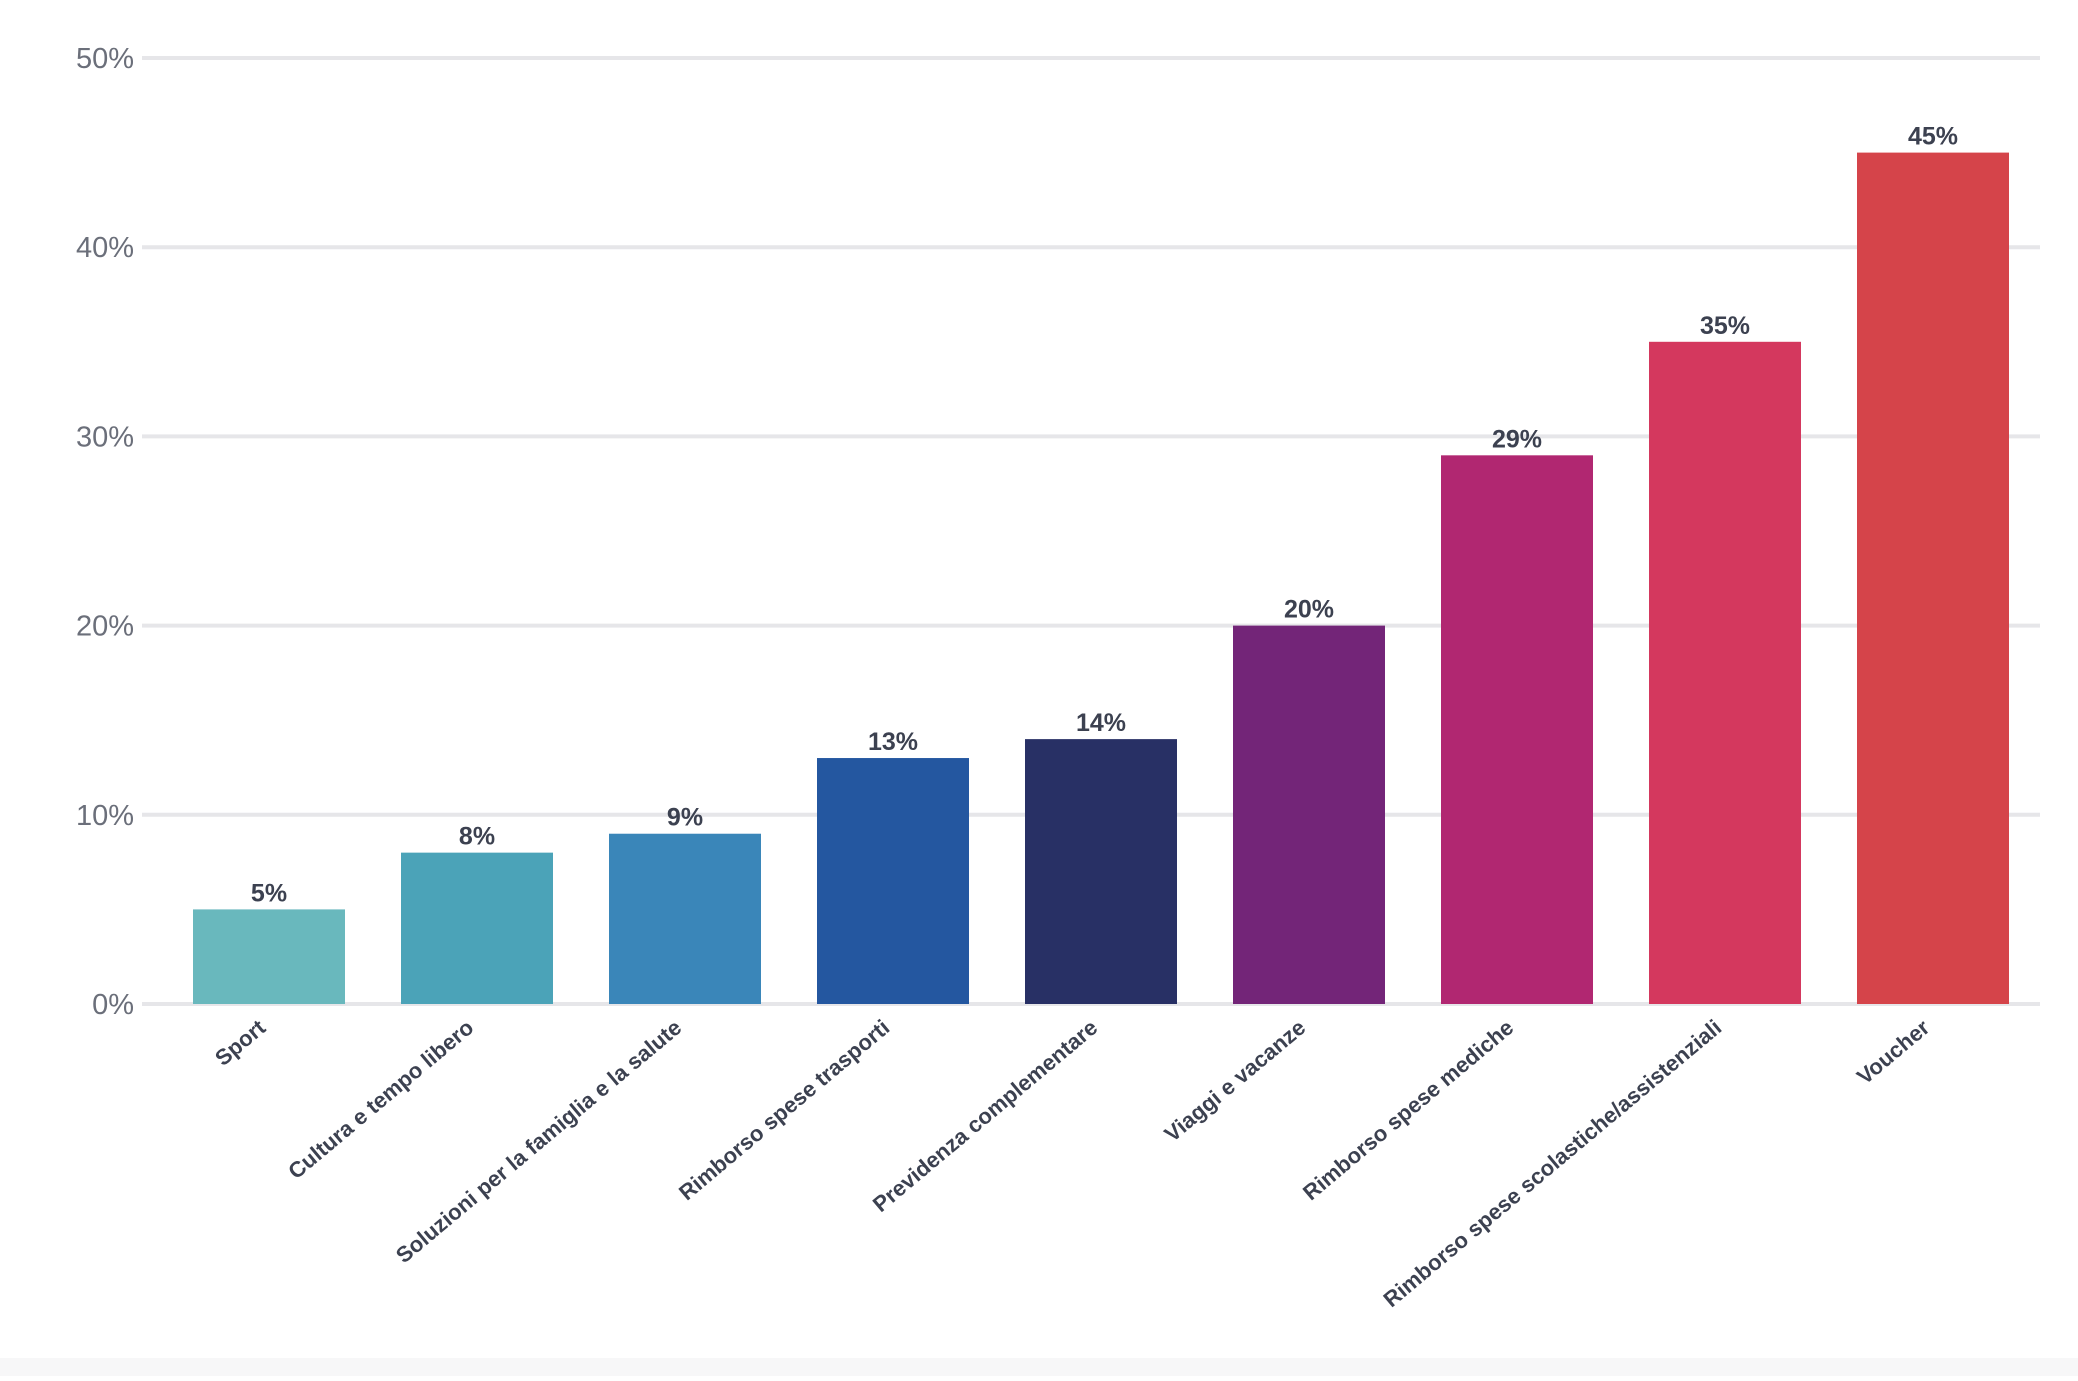  What do you see at coordinates (113, 1005) in the screenshot?
I see `y-tick-label: 0%` at bounding box center [113, 1005].